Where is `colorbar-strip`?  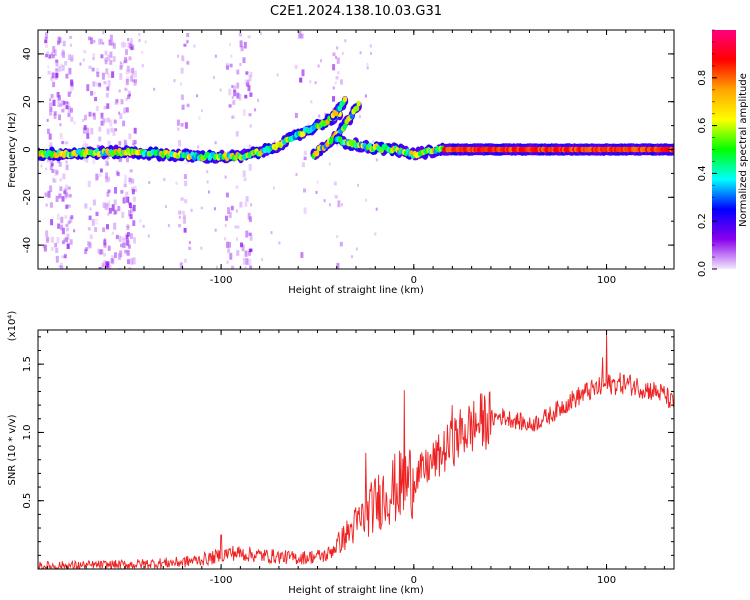 colorbar-strip is located at coordinates (724, 149).